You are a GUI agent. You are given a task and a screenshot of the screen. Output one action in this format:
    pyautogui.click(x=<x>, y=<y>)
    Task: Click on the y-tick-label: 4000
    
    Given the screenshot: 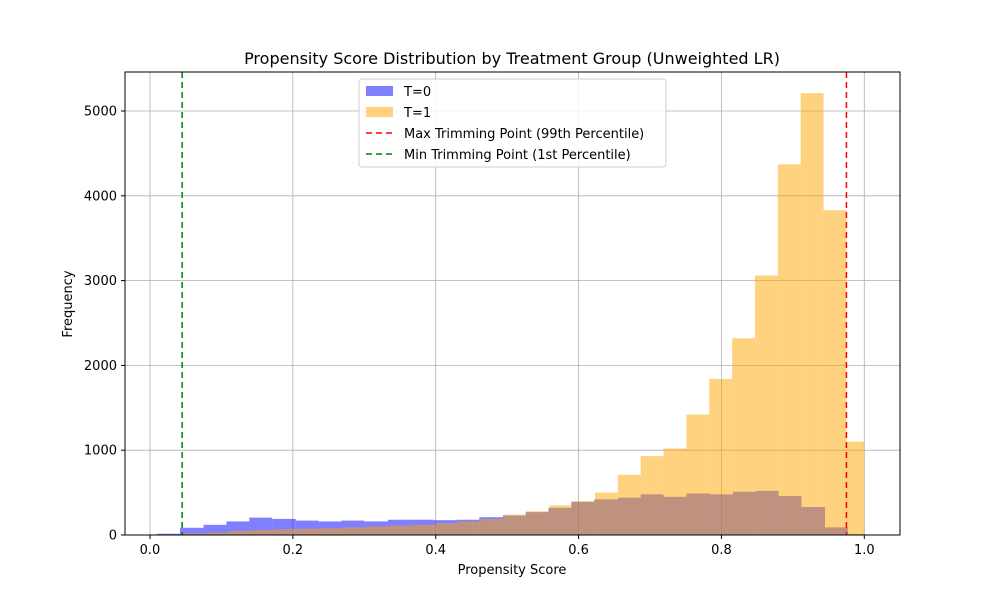 What is the action you would take?
    pyautogui.click(x=100, y=196)
    